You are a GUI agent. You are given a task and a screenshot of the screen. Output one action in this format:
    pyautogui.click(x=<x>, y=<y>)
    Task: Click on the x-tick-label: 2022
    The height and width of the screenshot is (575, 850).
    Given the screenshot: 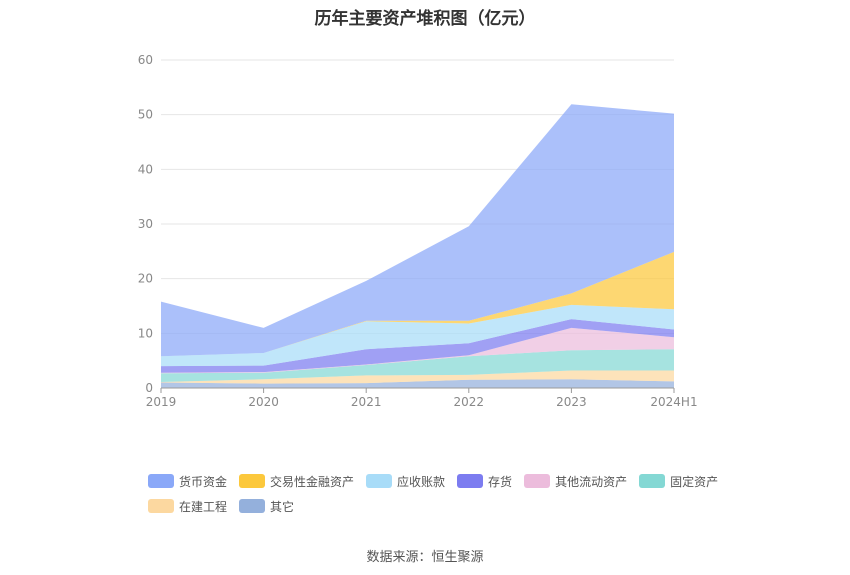 What is the action you would take?
    pyautogui.click(x=469, y=402)
    